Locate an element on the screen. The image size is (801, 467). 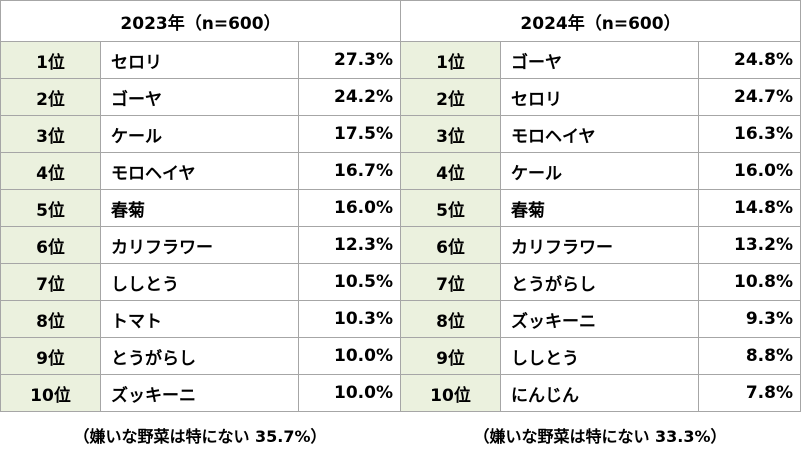
table-row: 8位 トマト 10.3% 8位 ズッキーニ 9.3% is located at coordinates (400, 319).